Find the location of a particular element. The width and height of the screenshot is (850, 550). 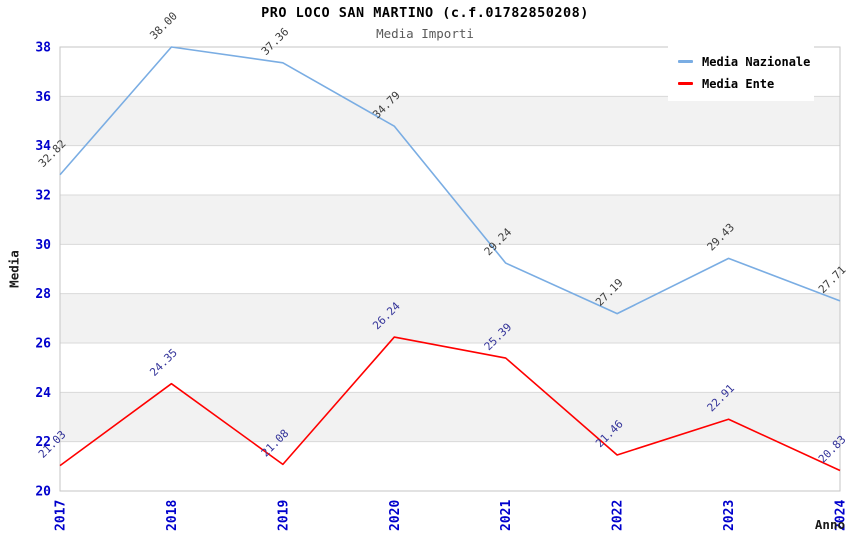

y-tick-label: 32 is located at coordinates (43, 196).